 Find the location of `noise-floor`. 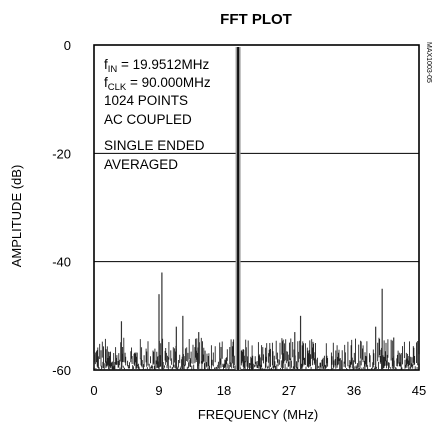

noise-floor is located at coordinates (256, 353).